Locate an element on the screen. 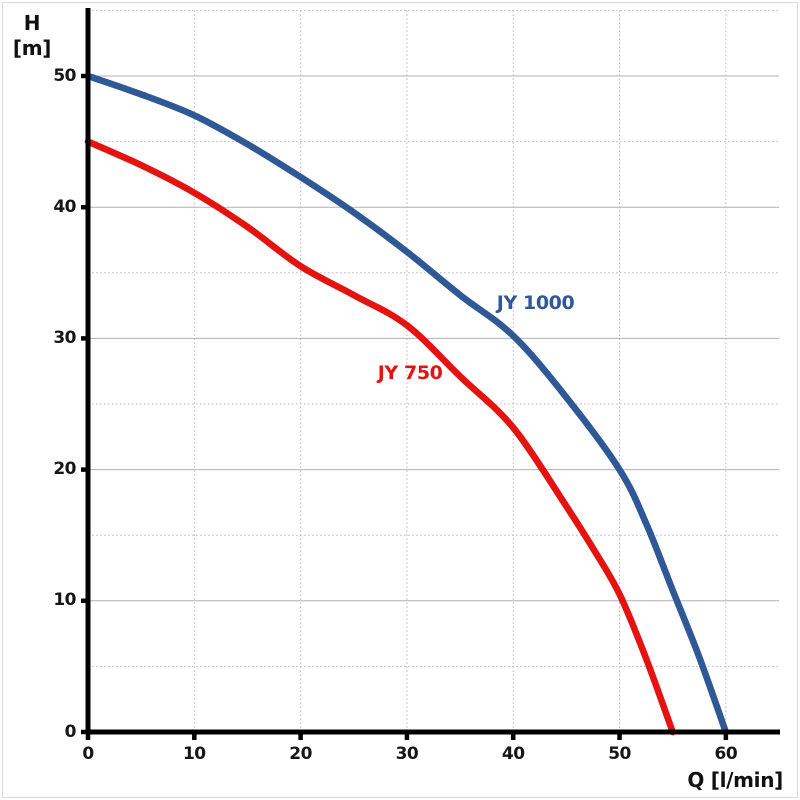 Image resolution: width=800 pixels, height=800 pixels. y-tick-label: 40 is located at coordinates (64, 206).